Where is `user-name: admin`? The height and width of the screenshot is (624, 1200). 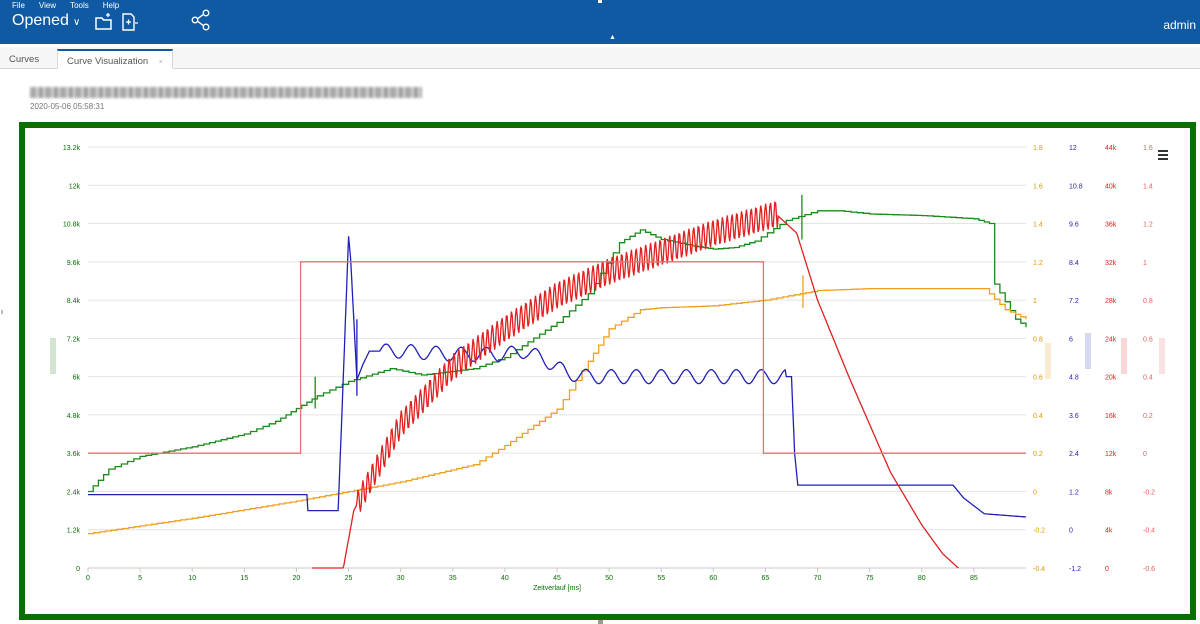 user-name: admin is located at coordinates (1179, 25).